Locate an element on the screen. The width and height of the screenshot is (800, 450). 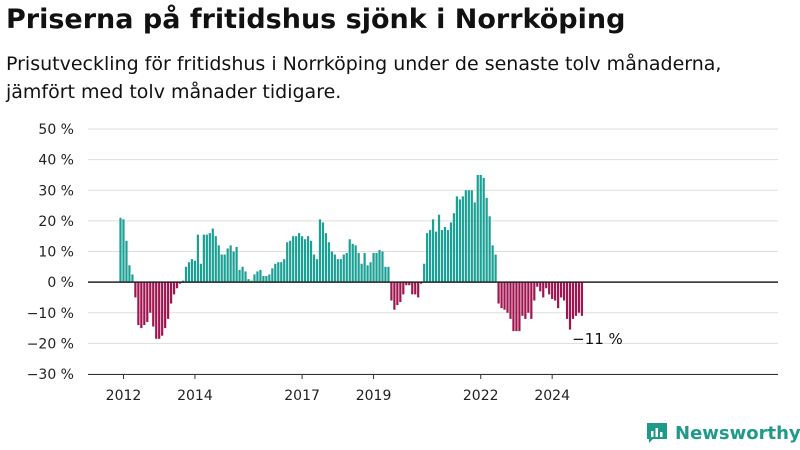
newsworthy-logo-icon is located at coordinates (657, 433).